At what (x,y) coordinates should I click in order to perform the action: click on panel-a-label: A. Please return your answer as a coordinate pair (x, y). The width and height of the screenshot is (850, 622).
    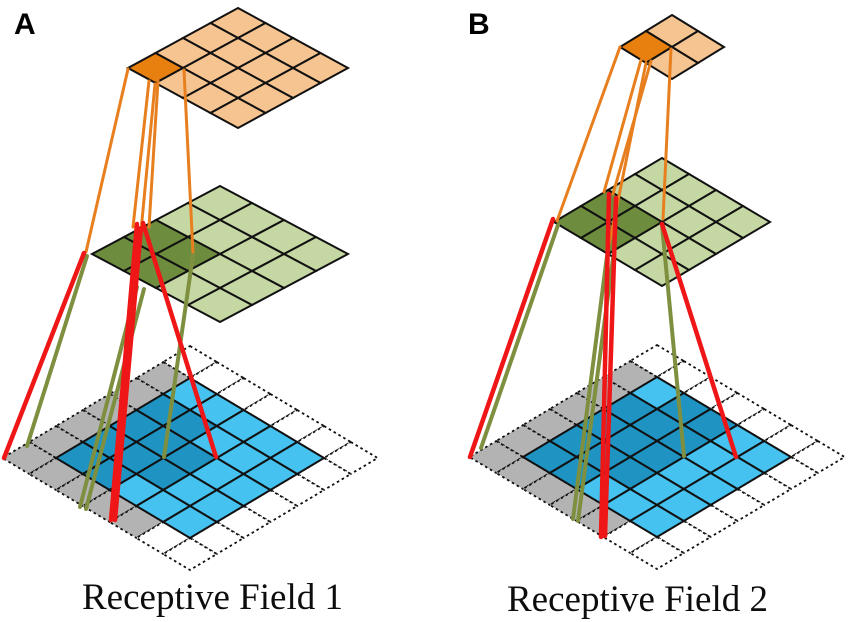
    Looking at the image, I should click on (25, 24).